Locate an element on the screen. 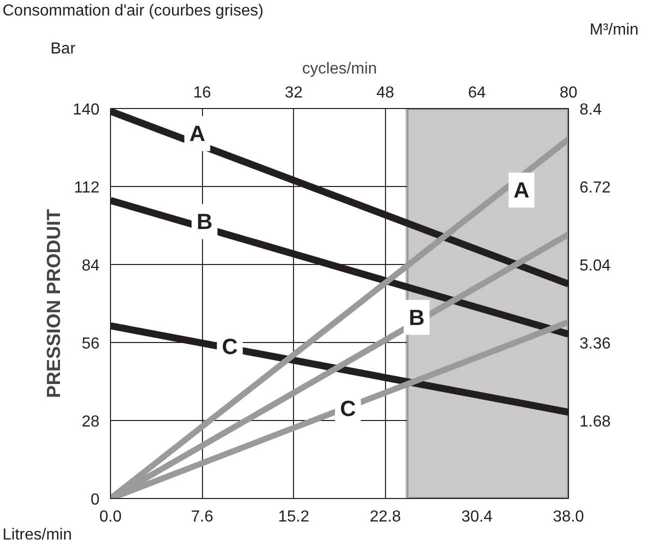 This screenshot has width=656, height=543. x2-axis-title: cycles/min is located at coordinates (339, 69).